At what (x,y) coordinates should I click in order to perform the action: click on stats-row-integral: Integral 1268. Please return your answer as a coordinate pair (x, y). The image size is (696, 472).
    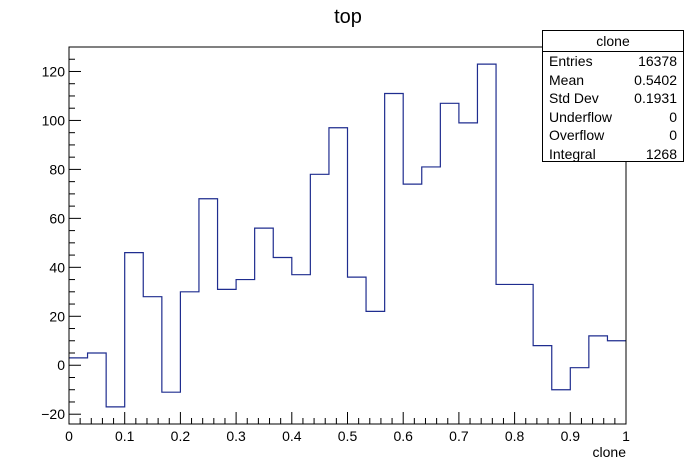
    Looking at the image, I should click on (613, 154).